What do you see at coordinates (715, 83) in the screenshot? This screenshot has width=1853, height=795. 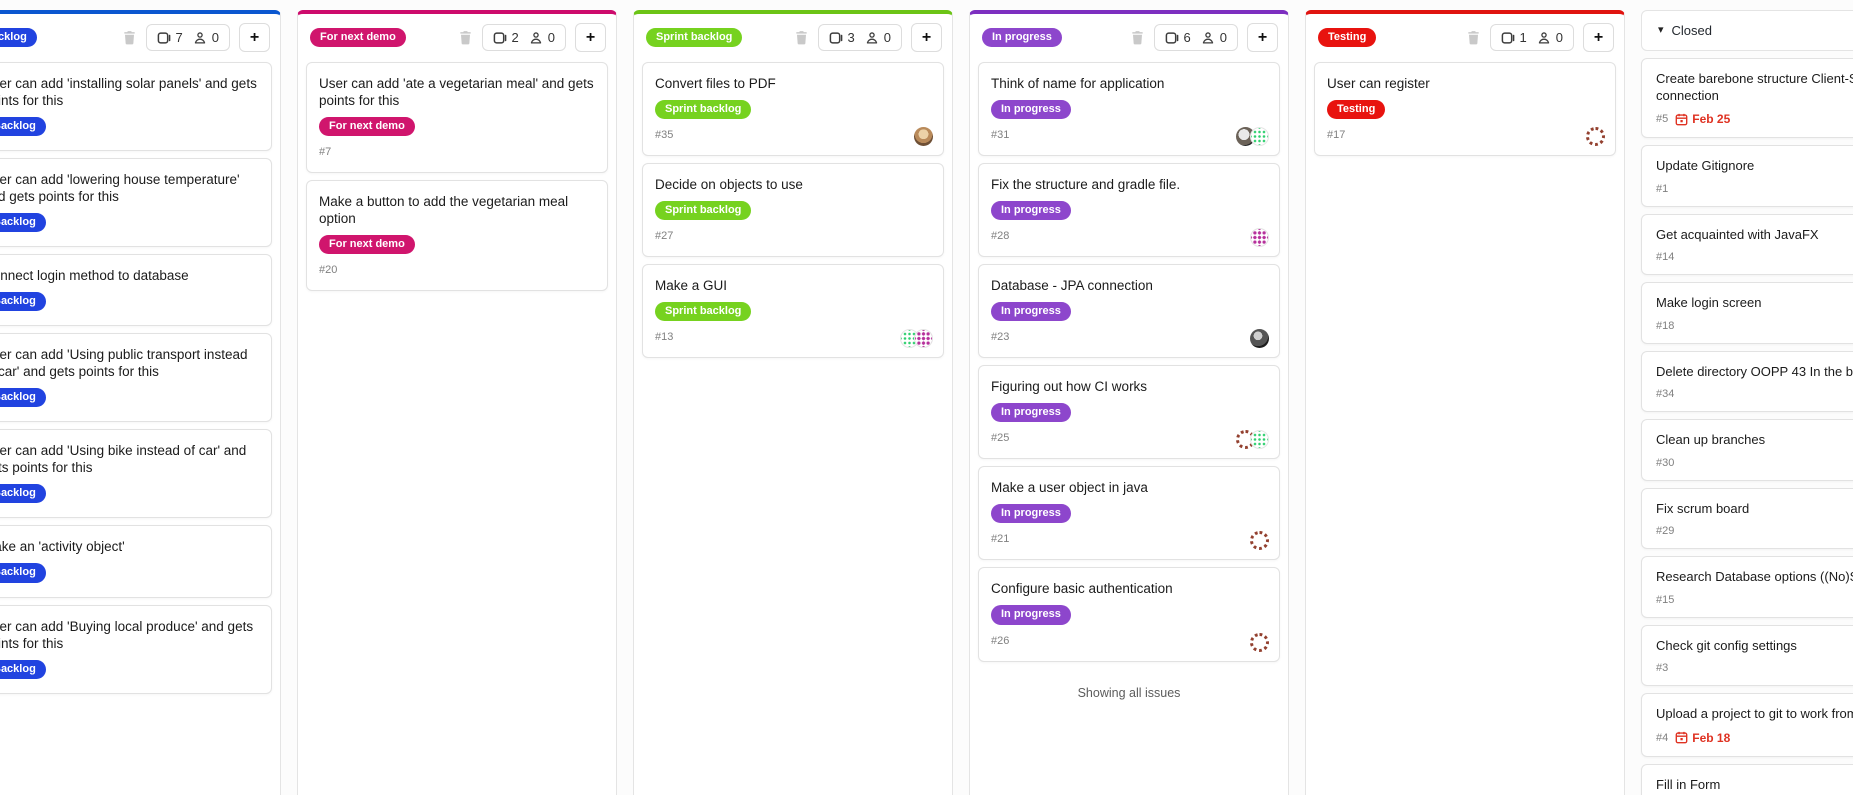 I see `card-title: Convert files to PDF` at bounding box center [715, 83].